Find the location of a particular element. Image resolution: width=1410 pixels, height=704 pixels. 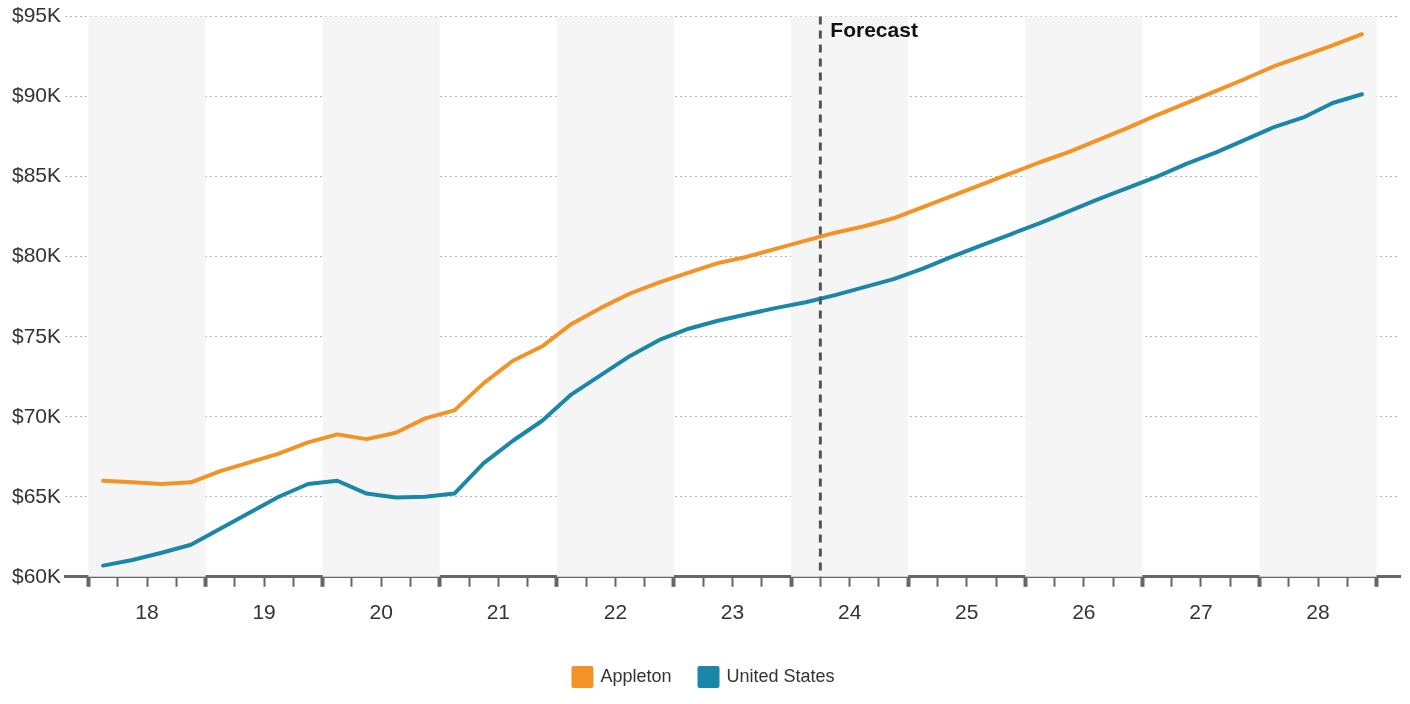

y-tick-label: $65K is located at coordinates (37, 495).